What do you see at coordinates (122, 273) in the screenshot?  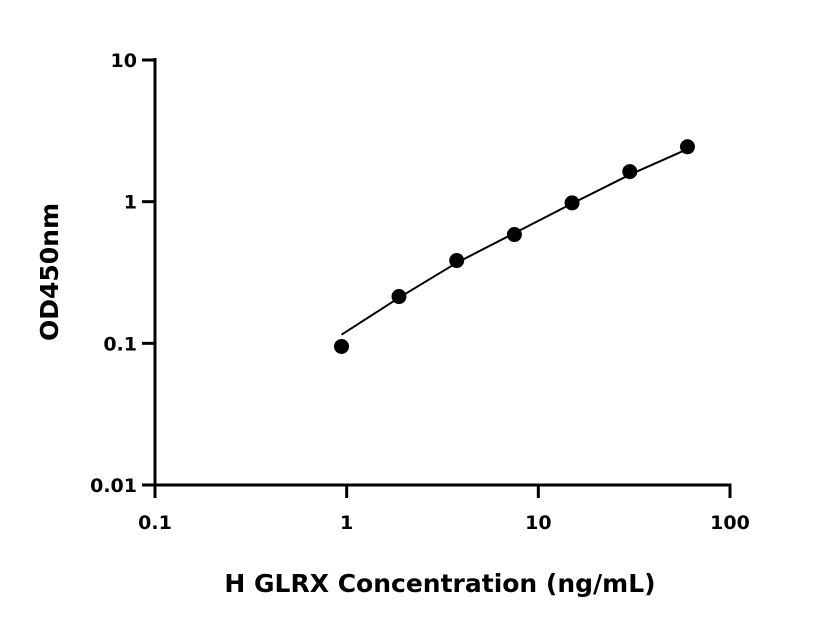 I see `y-axis-ticks: 0.01 0.1 1 10` at bounding box center [122, 273].